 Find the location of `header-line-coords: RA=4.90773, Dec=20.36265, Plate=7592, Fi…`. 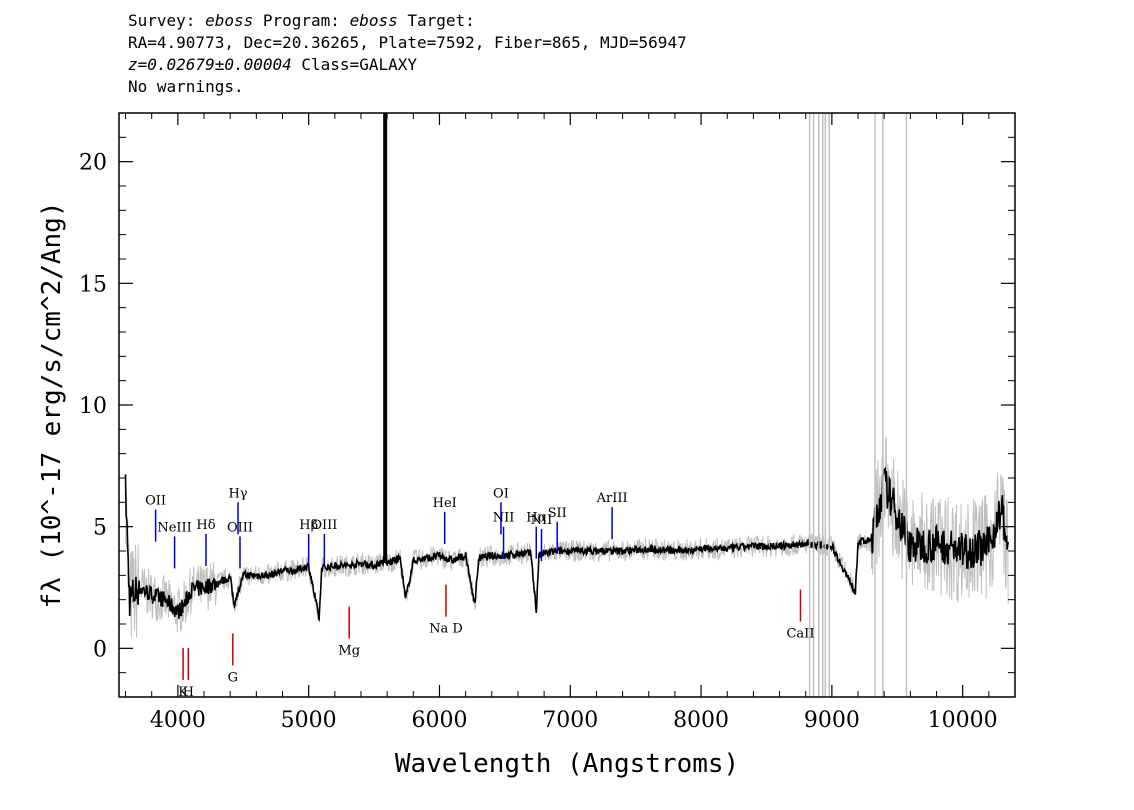

header-line-coords: RA=4.90773, Dec=20.36265, Plate=7592, Fi… is located at coordinates (407, 42).